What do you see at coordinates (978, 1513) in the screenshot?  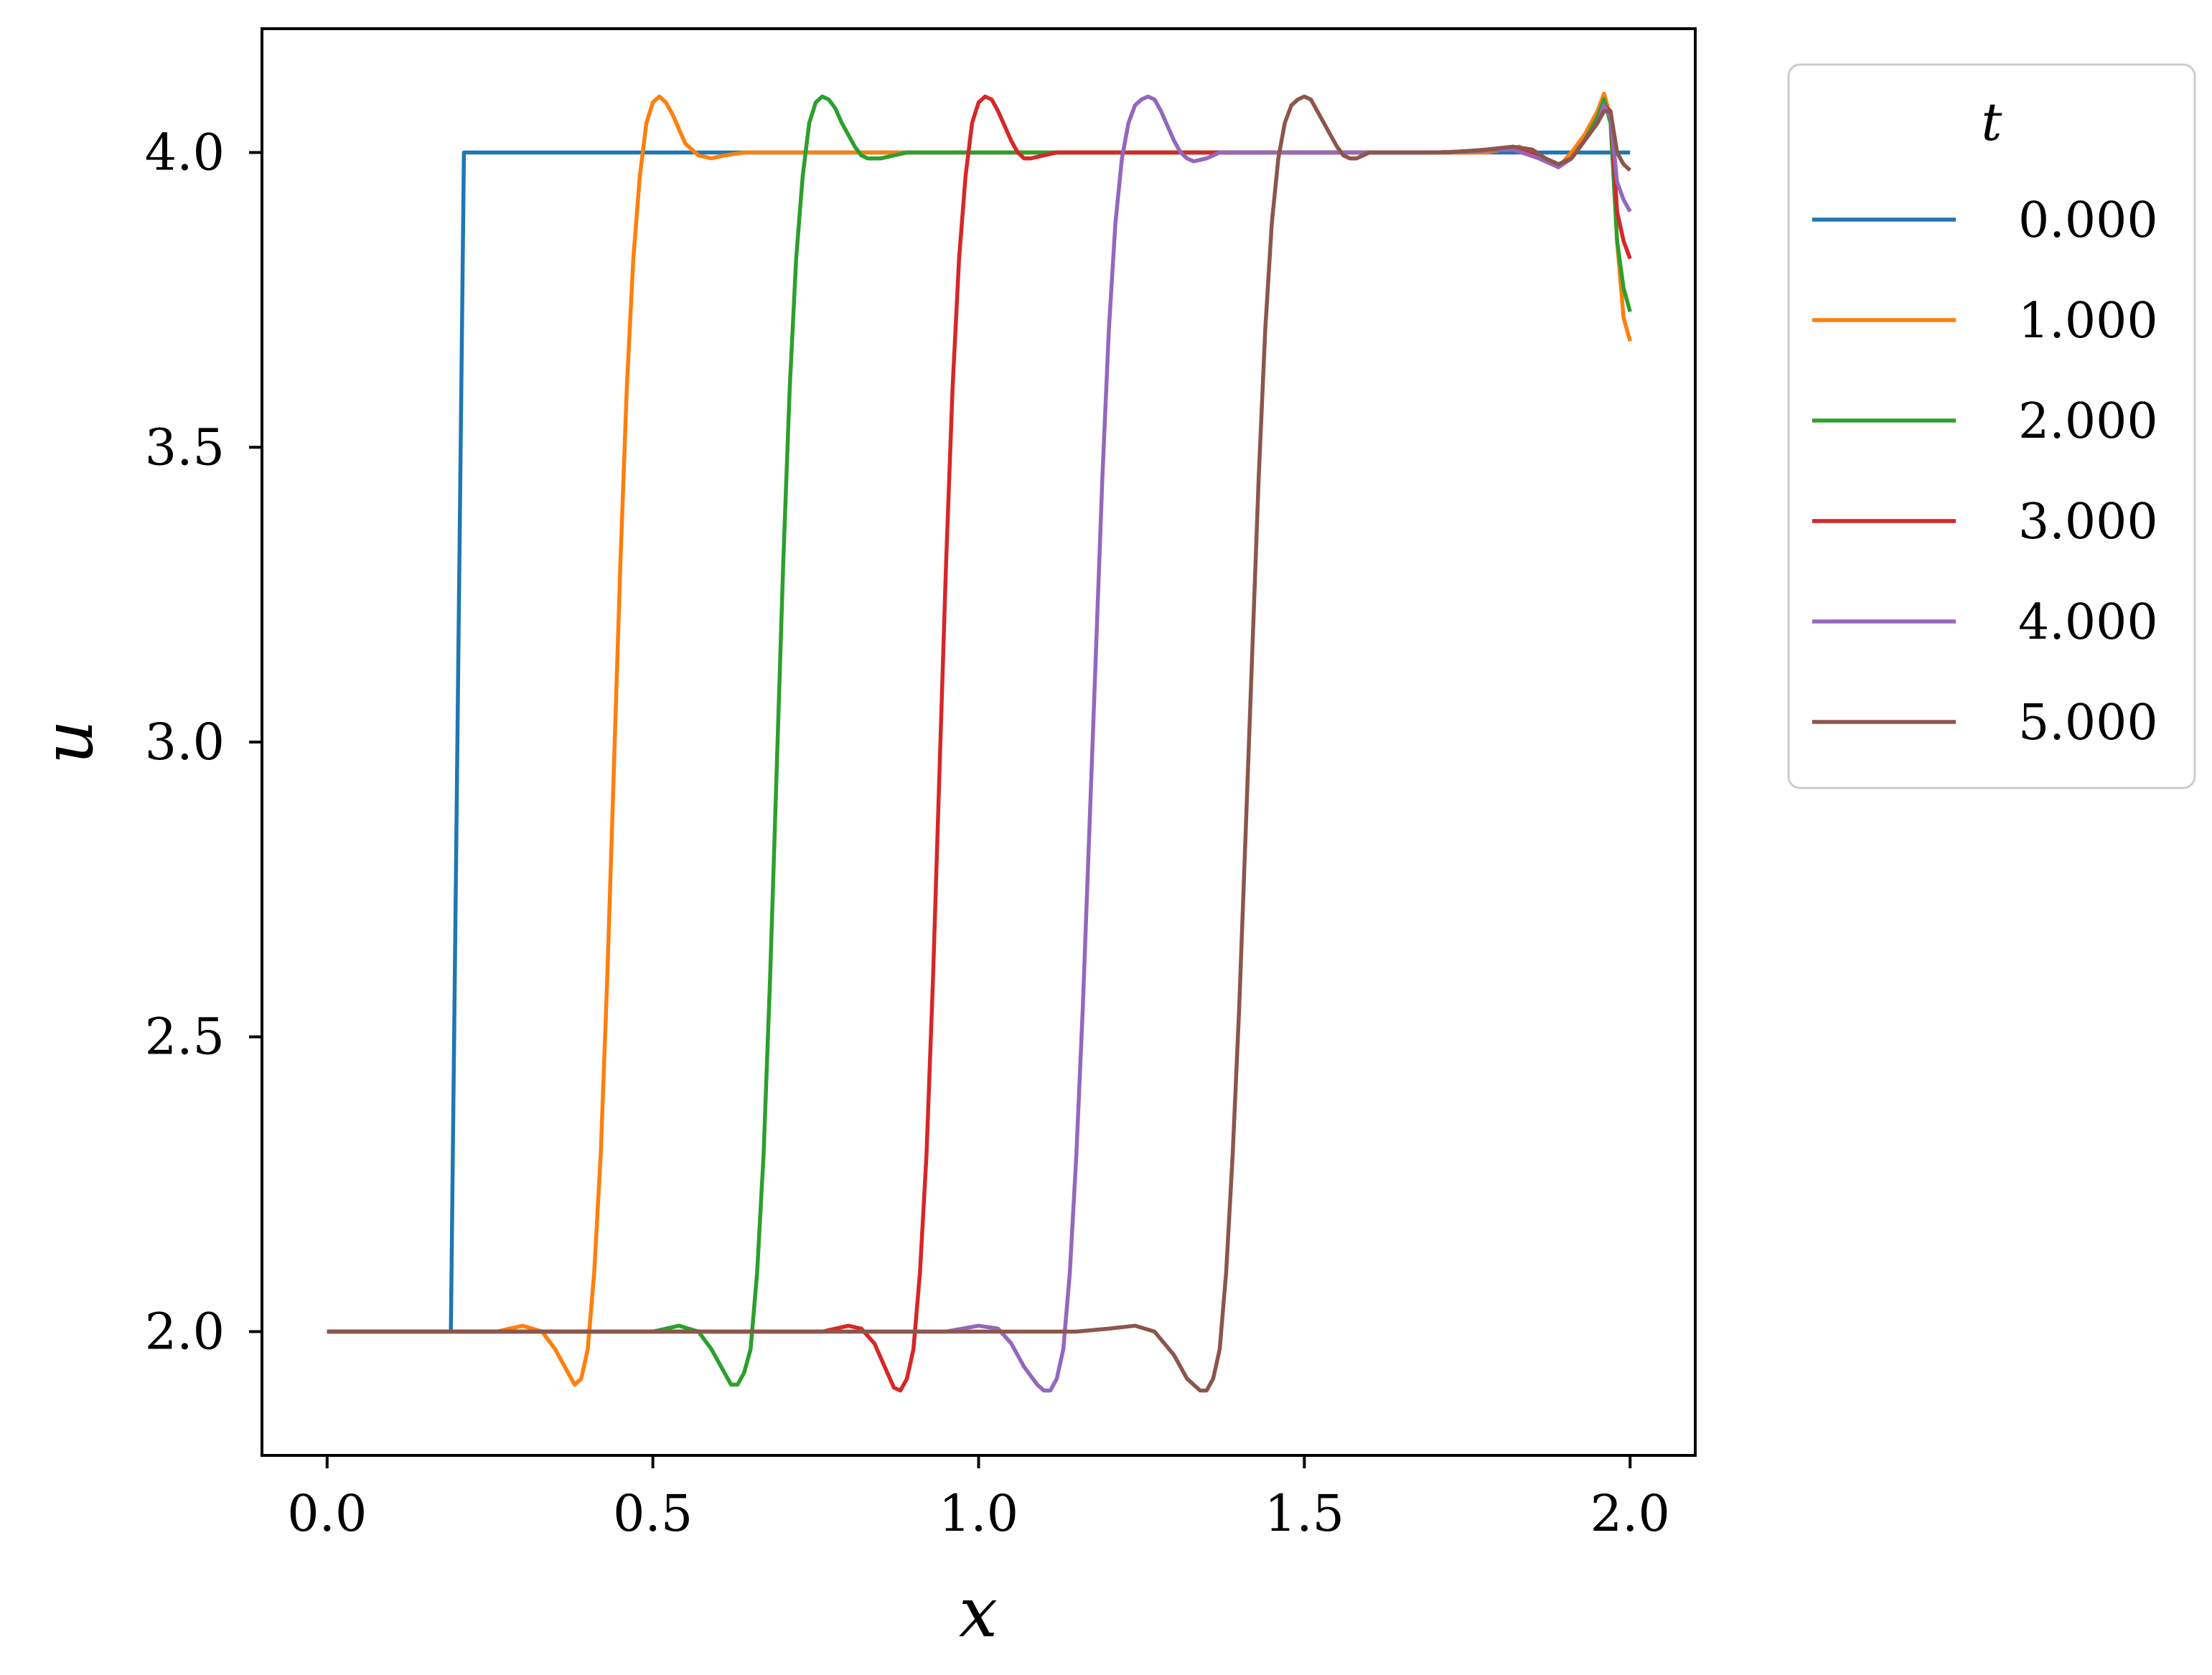 I see `x-tick-label: 1.0` at bounding box center [978, 1513].